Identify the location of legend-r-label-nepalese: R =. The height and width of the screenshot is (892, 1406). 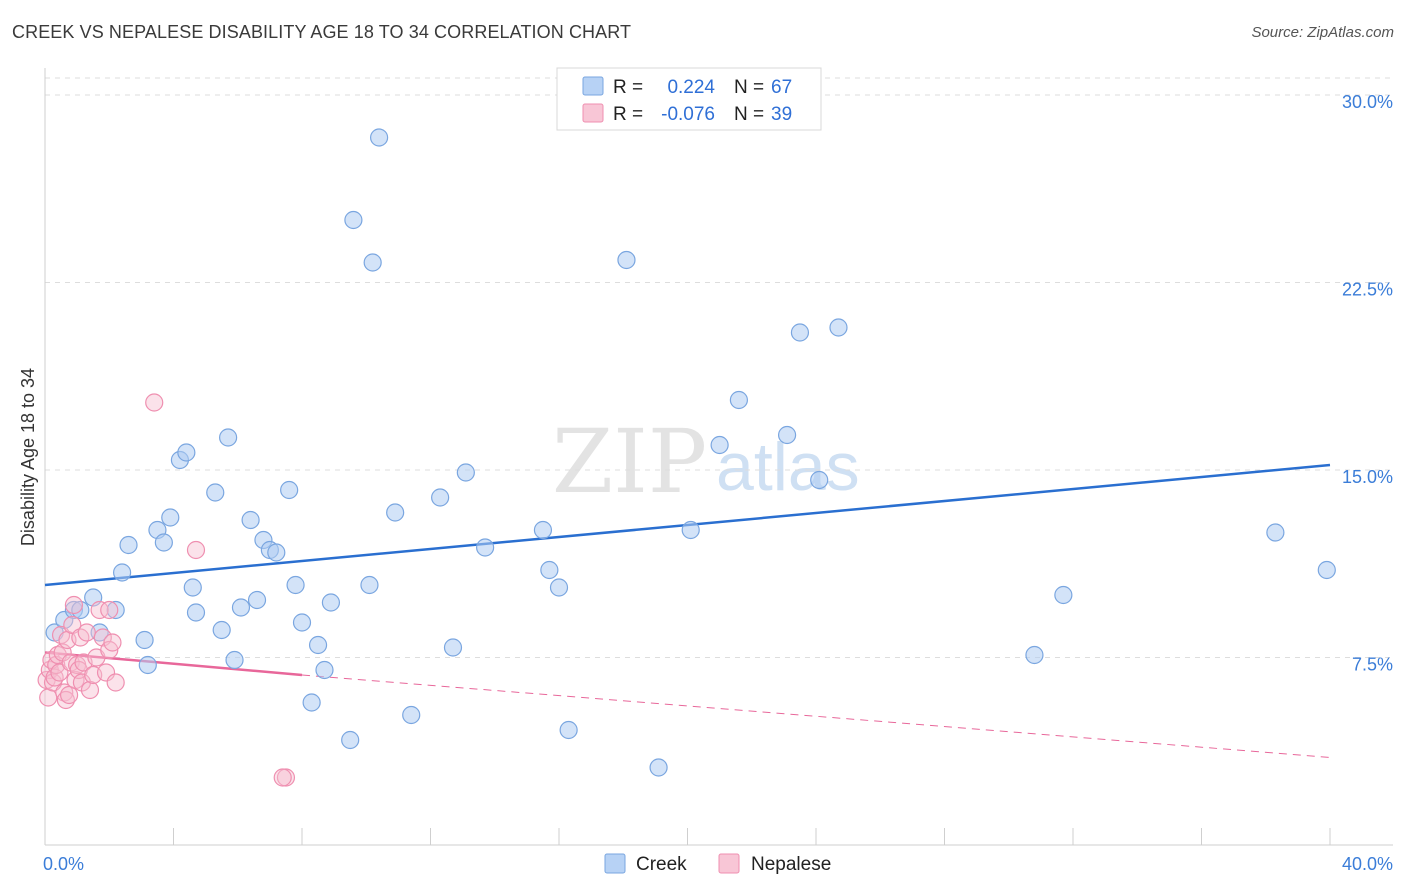
(628, 114).